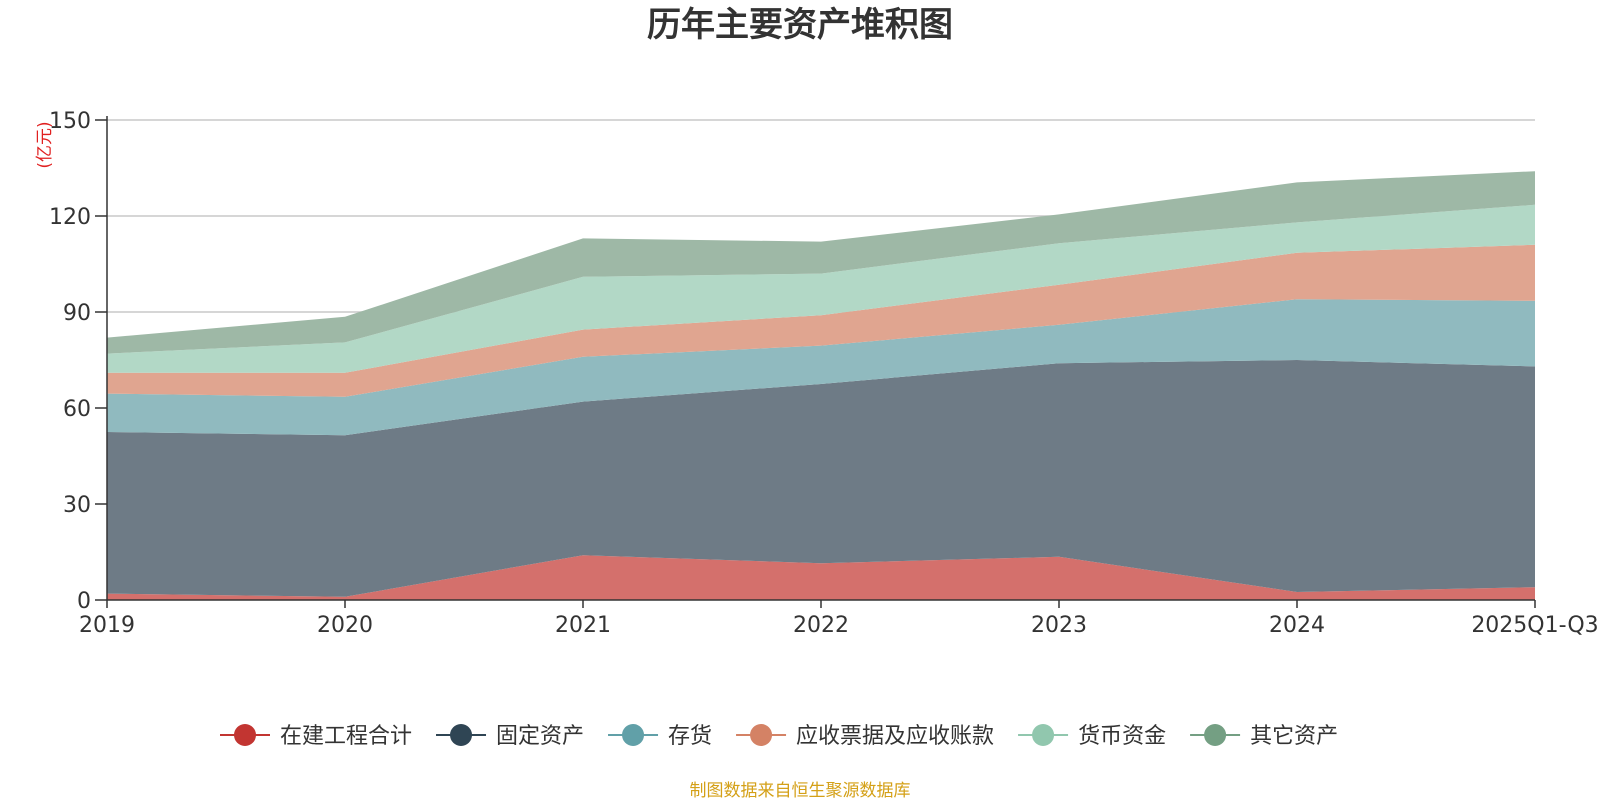 The image size is (1600, 800). Describe the element at coordinates (345, 625) in the screenshot. I see `x-tick-label: 2020` at that location.